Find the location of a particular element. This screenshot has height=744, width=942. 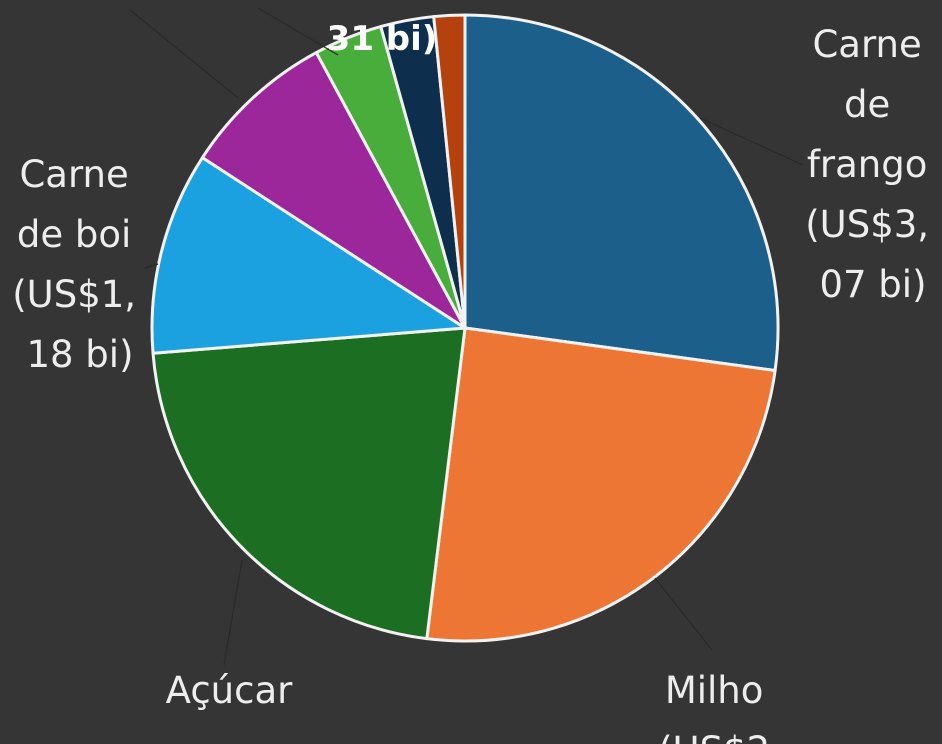

label-line: 07 bi) is located at coordinates (872, 284).